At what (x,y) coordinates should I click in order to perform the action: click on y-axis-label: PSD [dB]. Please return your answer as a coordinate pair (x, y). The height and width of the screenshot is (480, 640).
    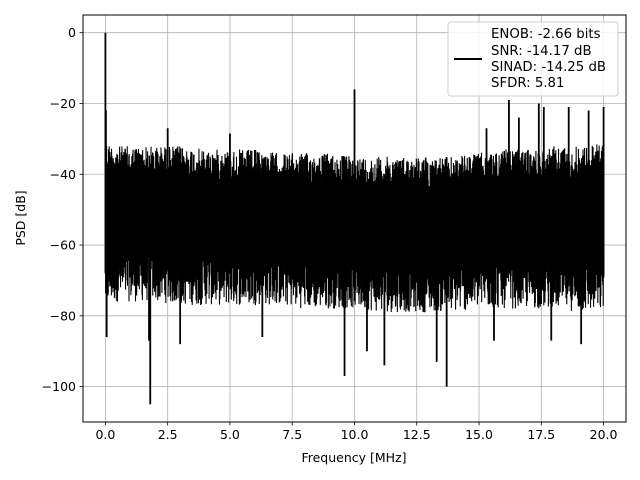
    Looking at the image, I should click on (20, 217).